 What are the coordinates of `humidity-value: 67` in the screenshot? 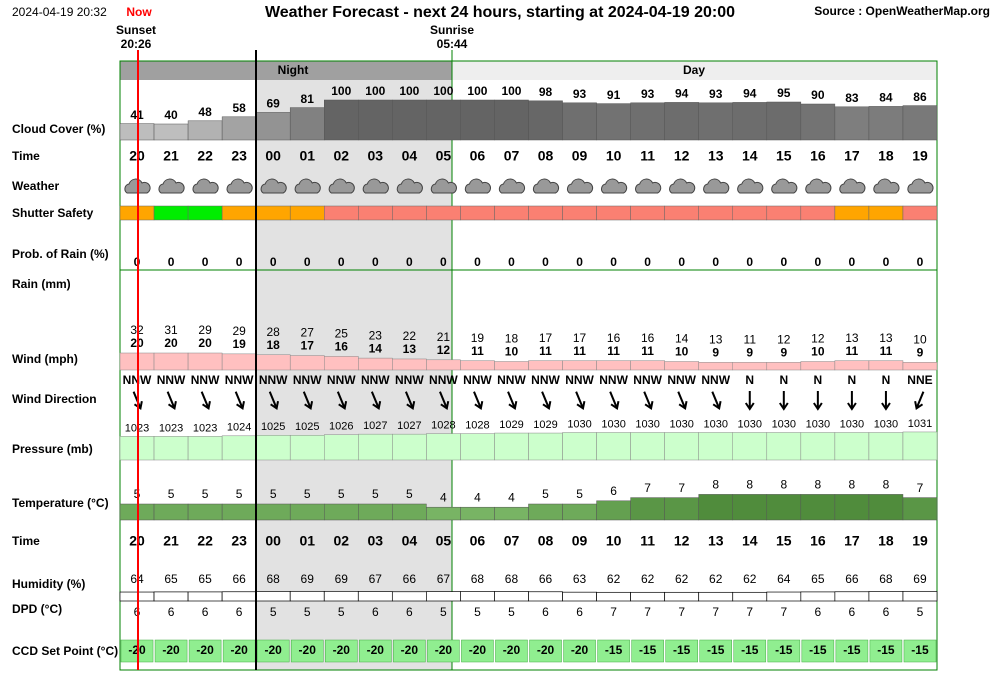 It's located at (376, 579).